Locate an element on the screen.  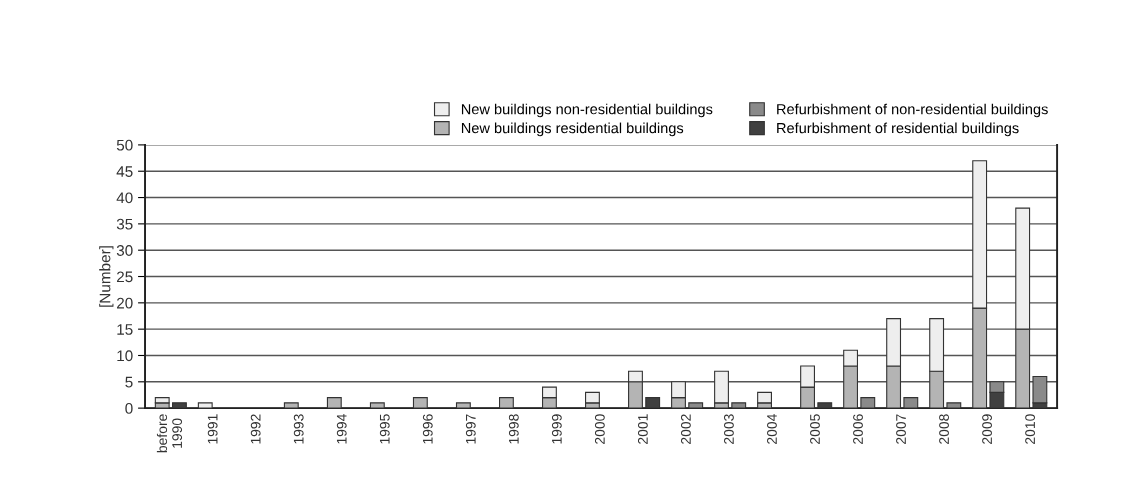
y-tick-label: 25 is located at coordinates (125, 277).